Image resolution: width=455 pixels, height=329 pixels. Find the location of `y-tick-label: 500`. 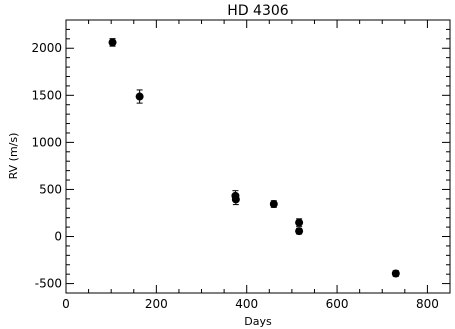

y-tick-label: 500 is located at coordinates (50, 189).